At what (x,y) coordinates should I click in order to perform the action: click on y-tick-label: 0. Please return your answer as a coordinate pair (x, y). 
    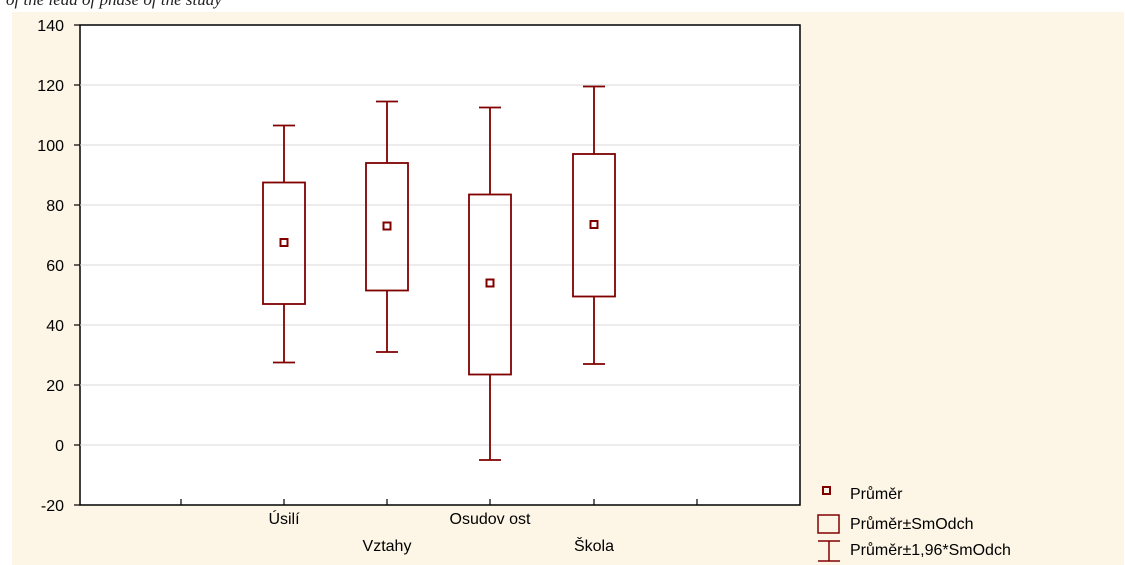
    Looking at the image, I should click on (59, 446).